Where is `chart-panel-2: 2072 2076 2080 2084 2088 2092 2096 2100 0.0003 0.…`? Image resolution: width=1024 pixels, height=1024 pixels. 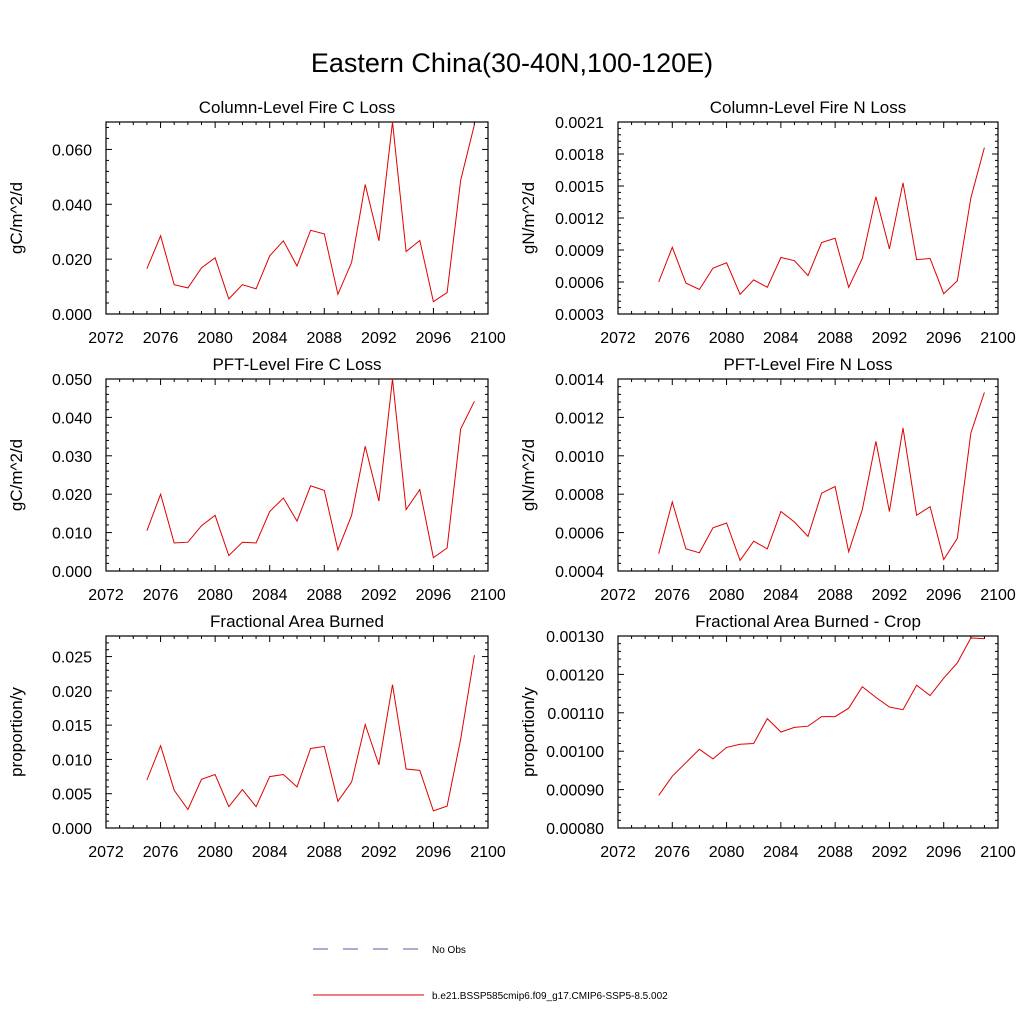 chart-panel-2: 2072 2076 2080 2084 2088 2092 2096 2100 0.0003 0.… is located at coordinates (767, 222).